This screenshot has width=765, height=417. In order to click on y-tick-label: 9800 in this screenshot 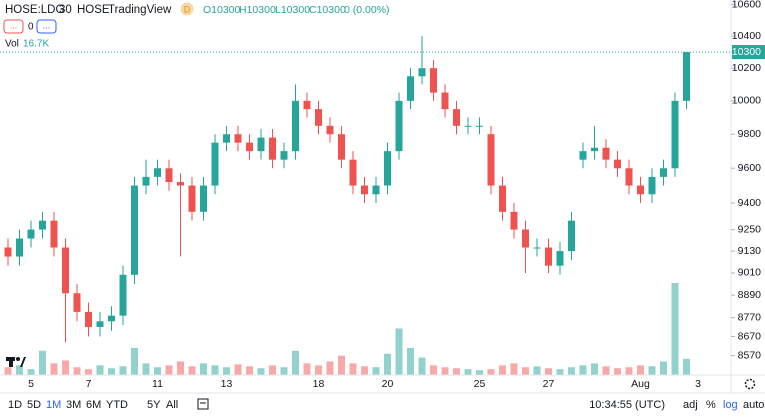, I will do `click(750, 134)`.